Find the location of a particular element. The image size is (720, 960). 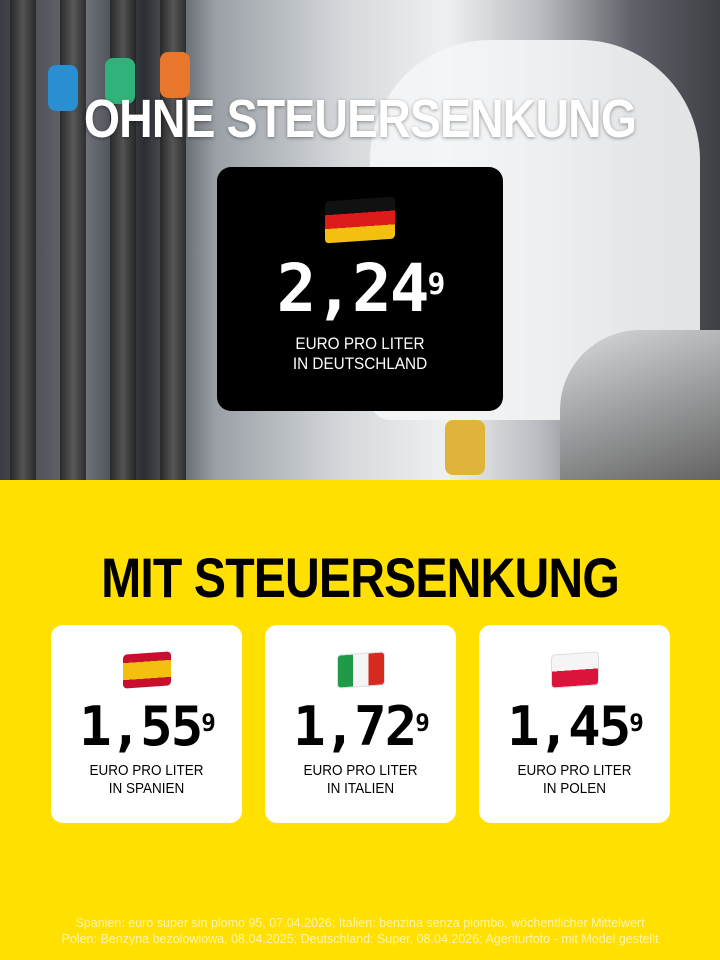

flag-germany-icon is located at coordinates (360, 220).